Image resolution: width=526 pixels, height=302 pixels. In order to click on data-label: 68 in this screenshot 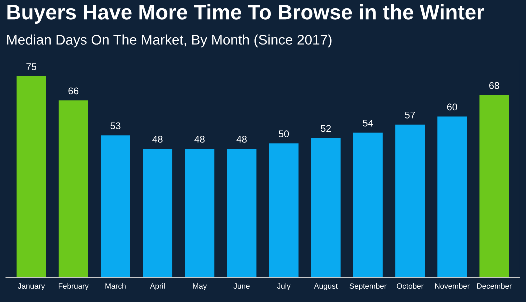, I will do `click(495, 86)`.